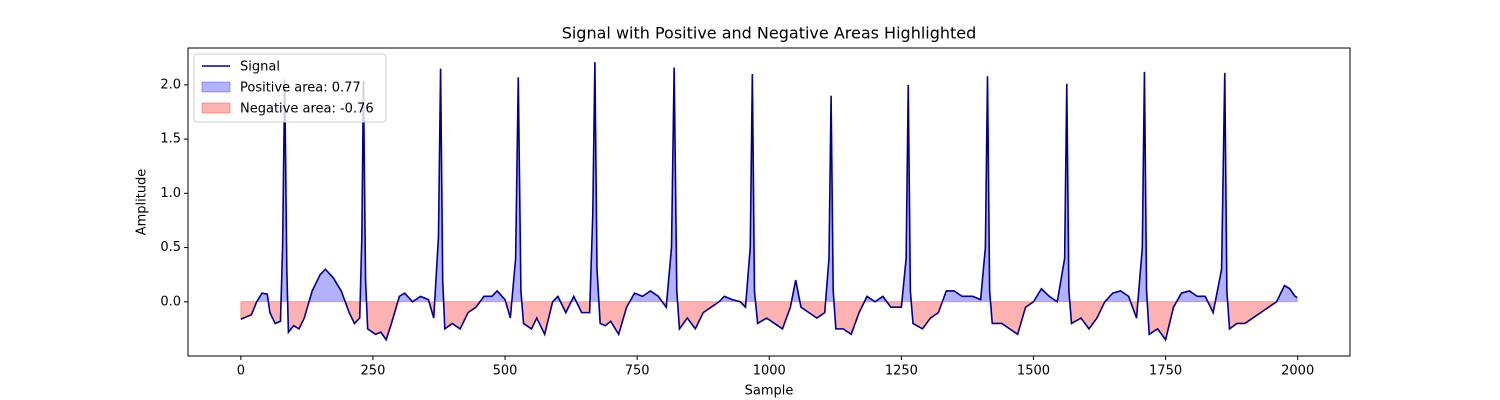 Image resolution: width=1500 pixels, height=400 pixels. What do you see at coordinates (373, 371) in the screenshot?
I see `x-tick-label: 250` at bounding box center [373, 371].